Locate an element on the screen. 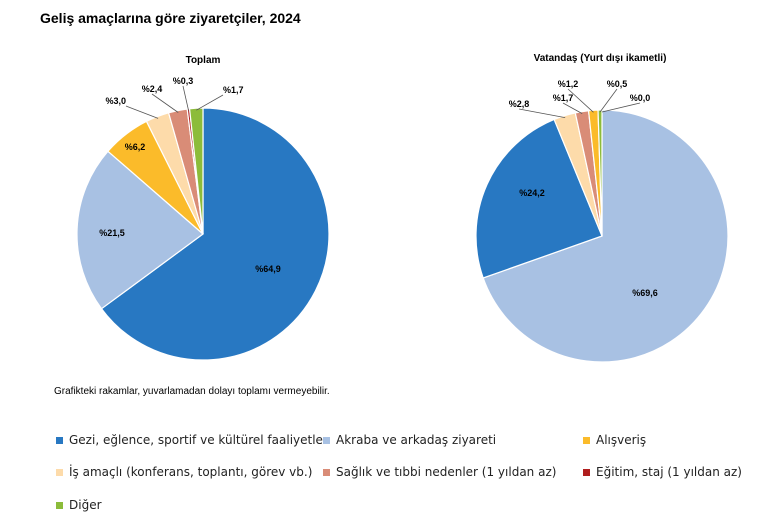 The width and height of the screenshot is (784, 526). page-title: Geliş amaçlarına göre ziyaretçiler, 2024 is located at coordinates (170, 18).